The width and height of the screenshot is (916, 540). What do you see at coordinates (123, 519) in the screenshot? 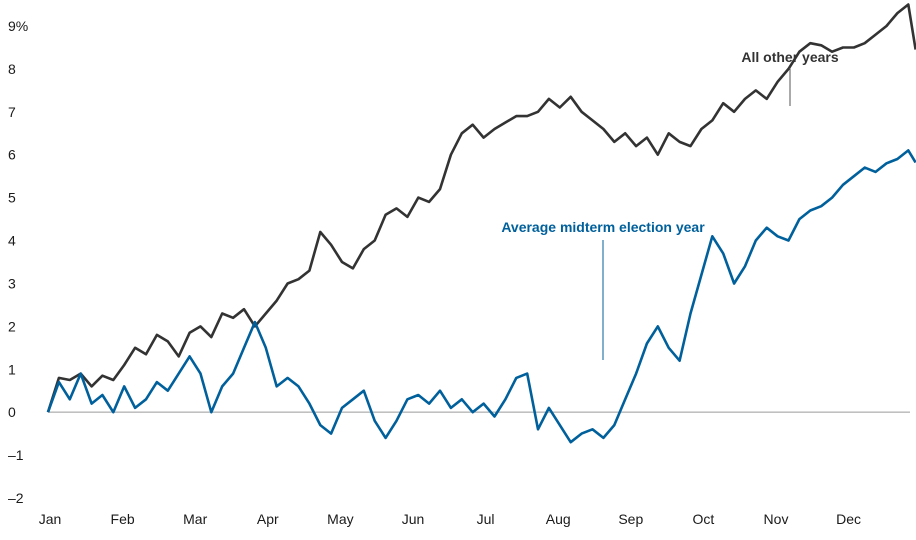
I see `x-tick-label: Feb` at bounding box center [123, 519].